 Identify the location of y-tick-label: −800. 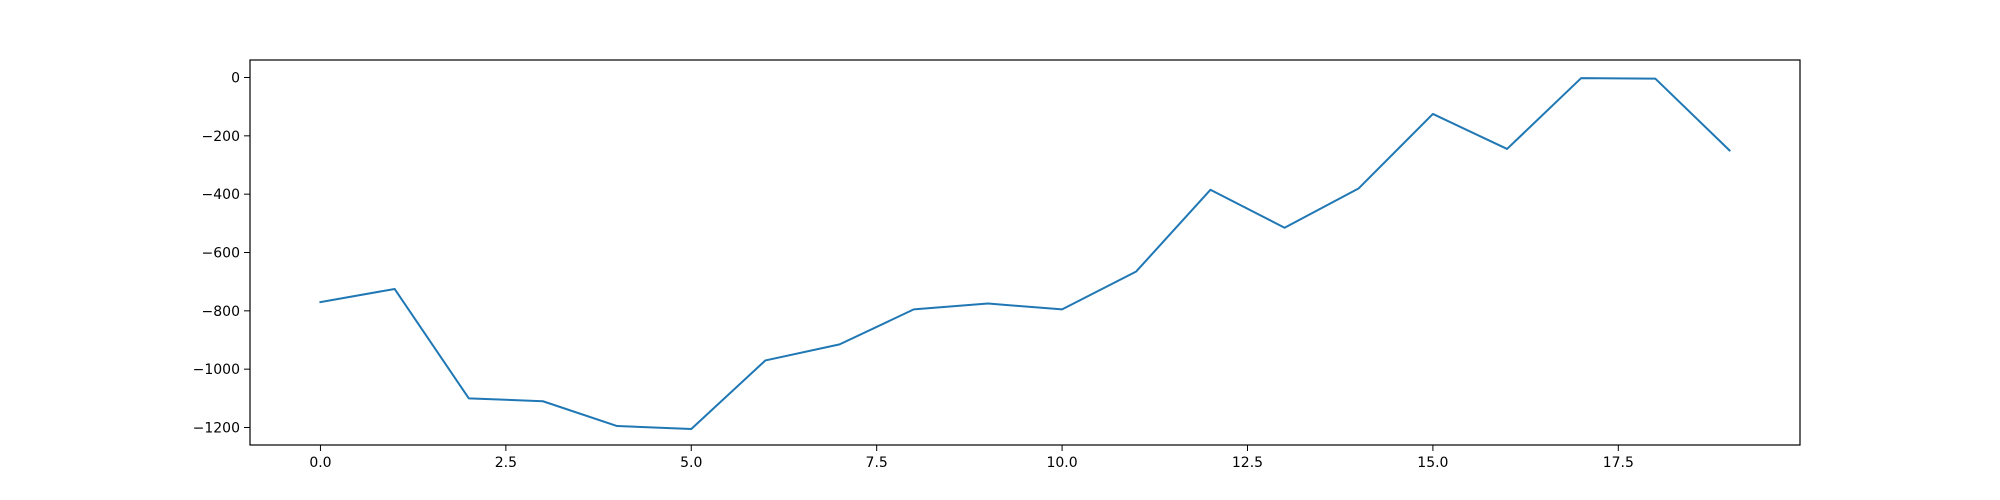
(221, 312).